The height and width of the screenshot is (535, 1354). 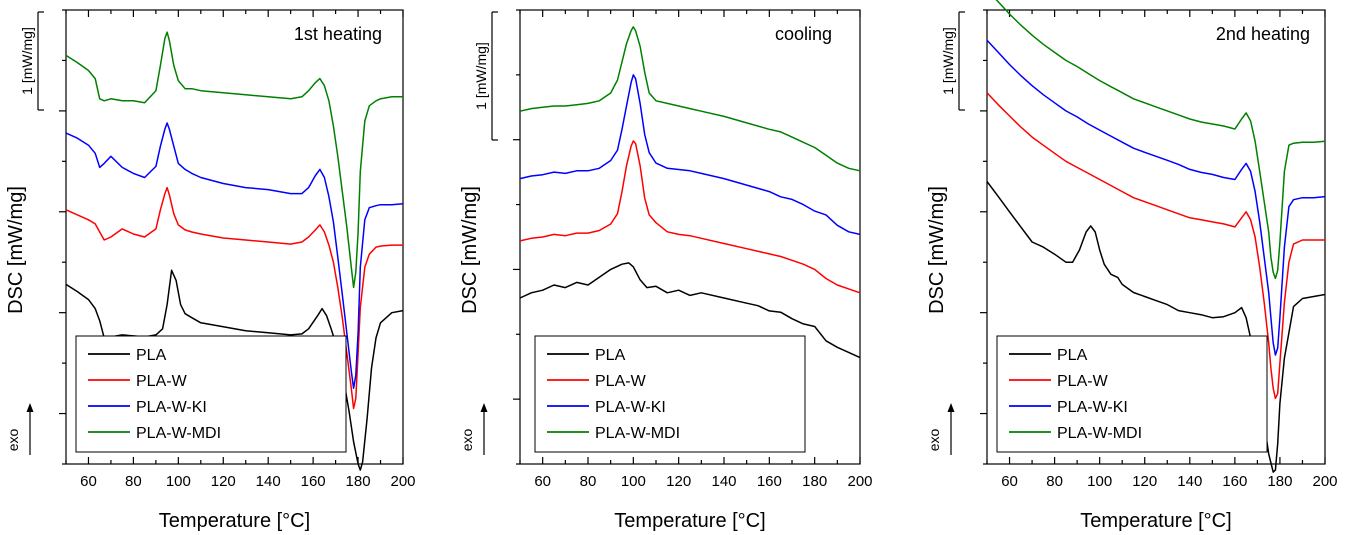 I want to click on panel-title: cooling, so click(x=803, y=34).